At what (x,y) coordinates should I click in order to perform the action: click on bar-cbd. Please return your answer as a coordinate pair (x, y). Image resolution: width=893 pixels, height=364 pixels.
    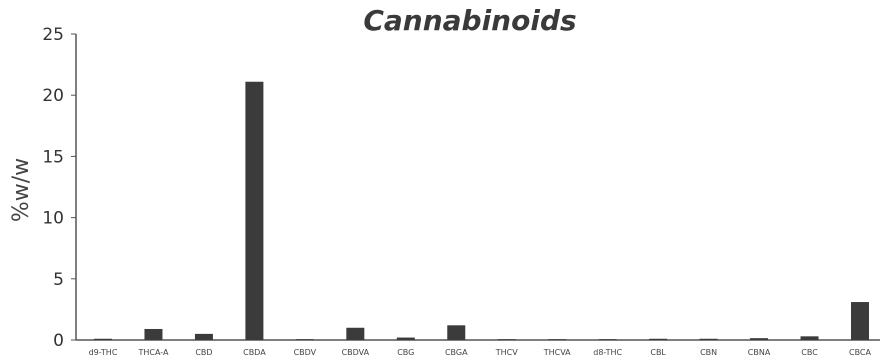
    Looking at the image, I should click on (203, 336).